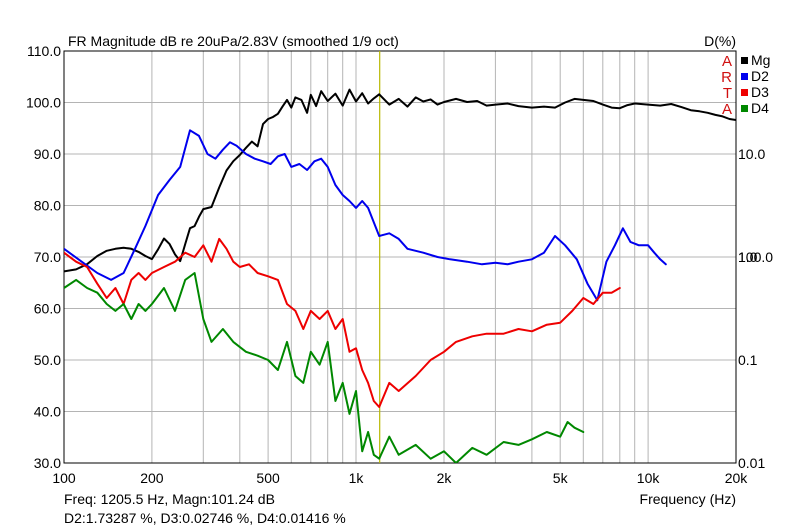 The image size is (800, 530). What do you see at coordinates (152, 478) in the screenshot?
I see `x-tick-label: 200` at bounding box center [152, 478].